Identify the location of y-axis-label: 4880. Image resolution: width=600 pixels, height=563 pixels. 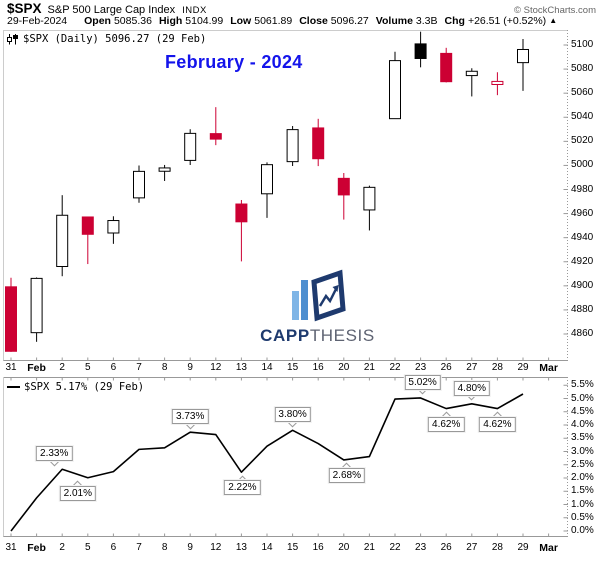
(582, 309).